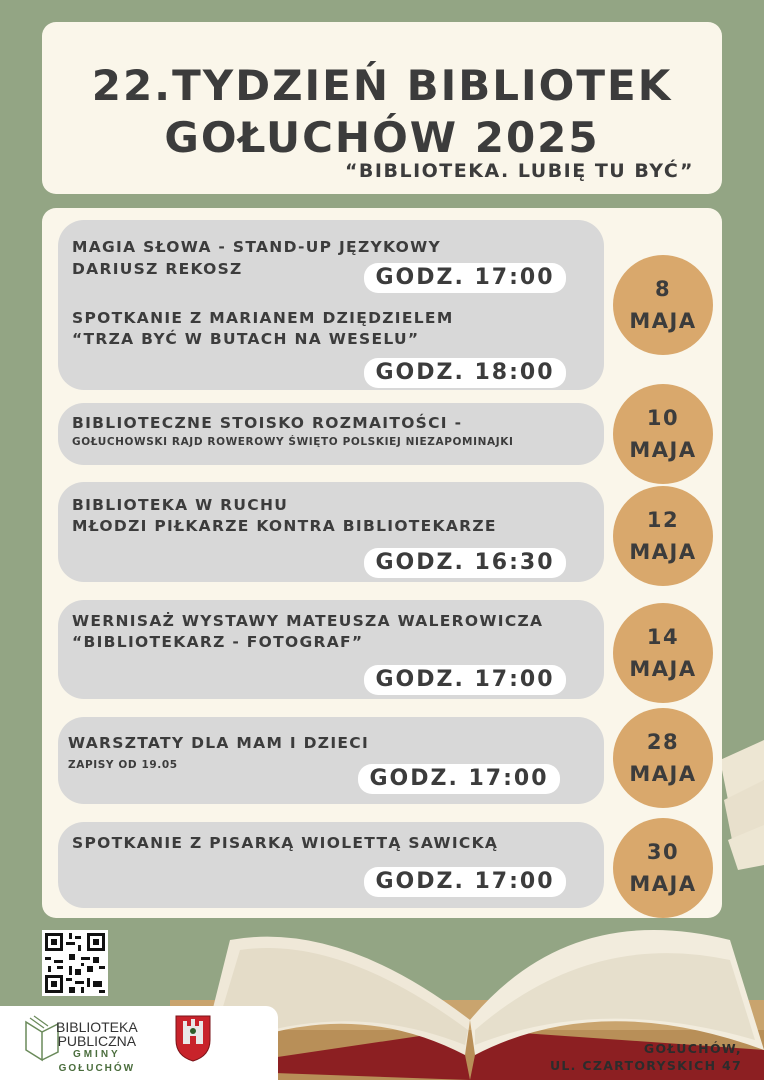 This screenshot has width=764, height=1080. I want to click on address-line-2: UL. CZARTORYSKICH 47, so click(645, 1065).